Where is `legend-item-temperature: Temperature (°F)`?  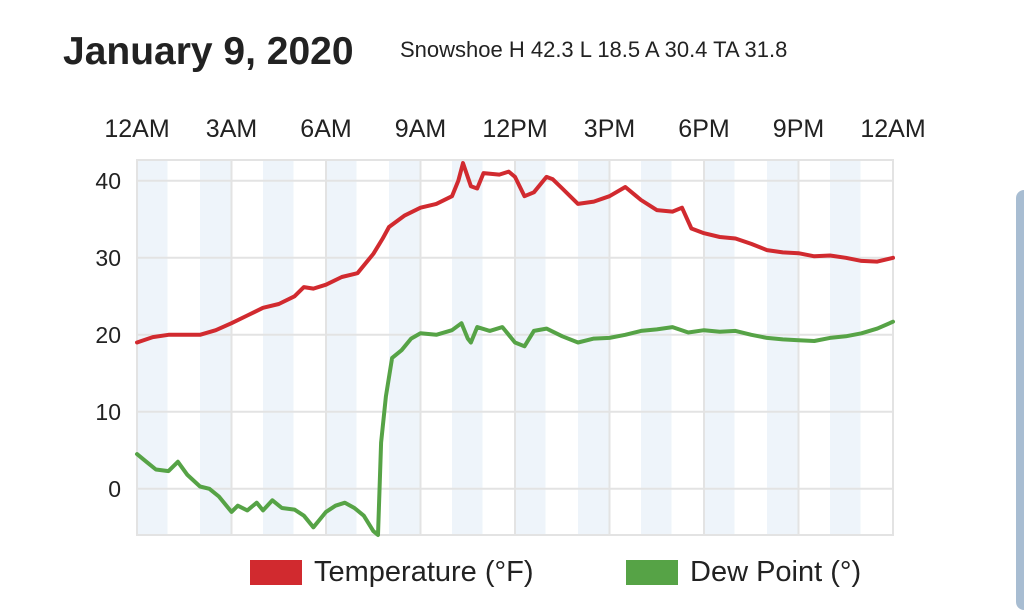
legend-item-temperature: Temperature (°F) is located at coordinates (391, 572).